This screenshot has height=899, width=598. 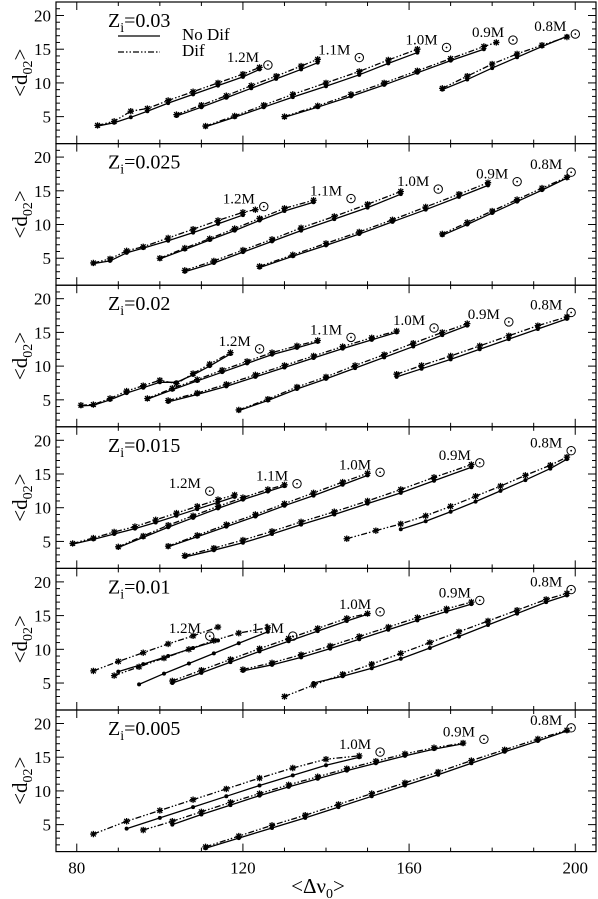 I want to click on series-1-1M, so click(x=232, y=369).